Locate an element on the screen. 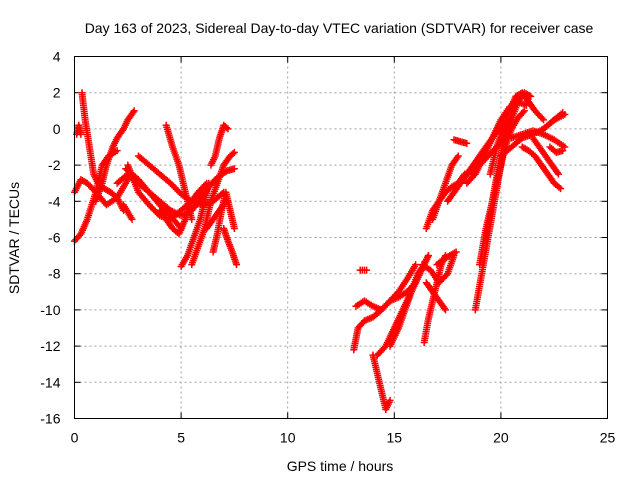  series-arc17 is located at coordinates (223, 222).